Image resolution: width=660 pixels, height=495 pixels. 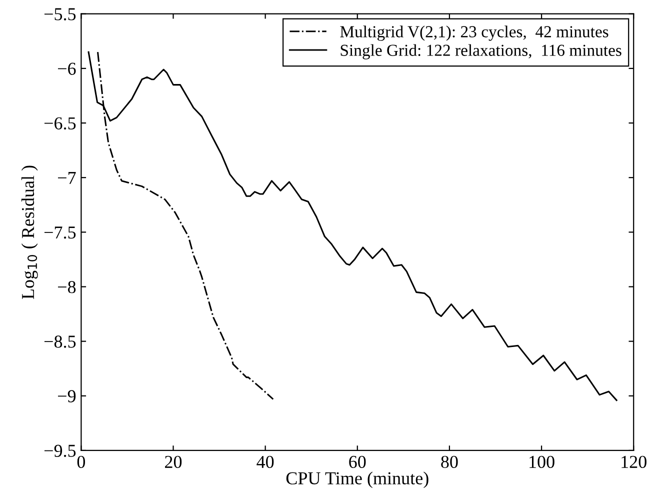 What do you see at coordinates (60, 123) in the screenshot?
I see `y-tick-label: −6.5` at bounding box center [60, 123].